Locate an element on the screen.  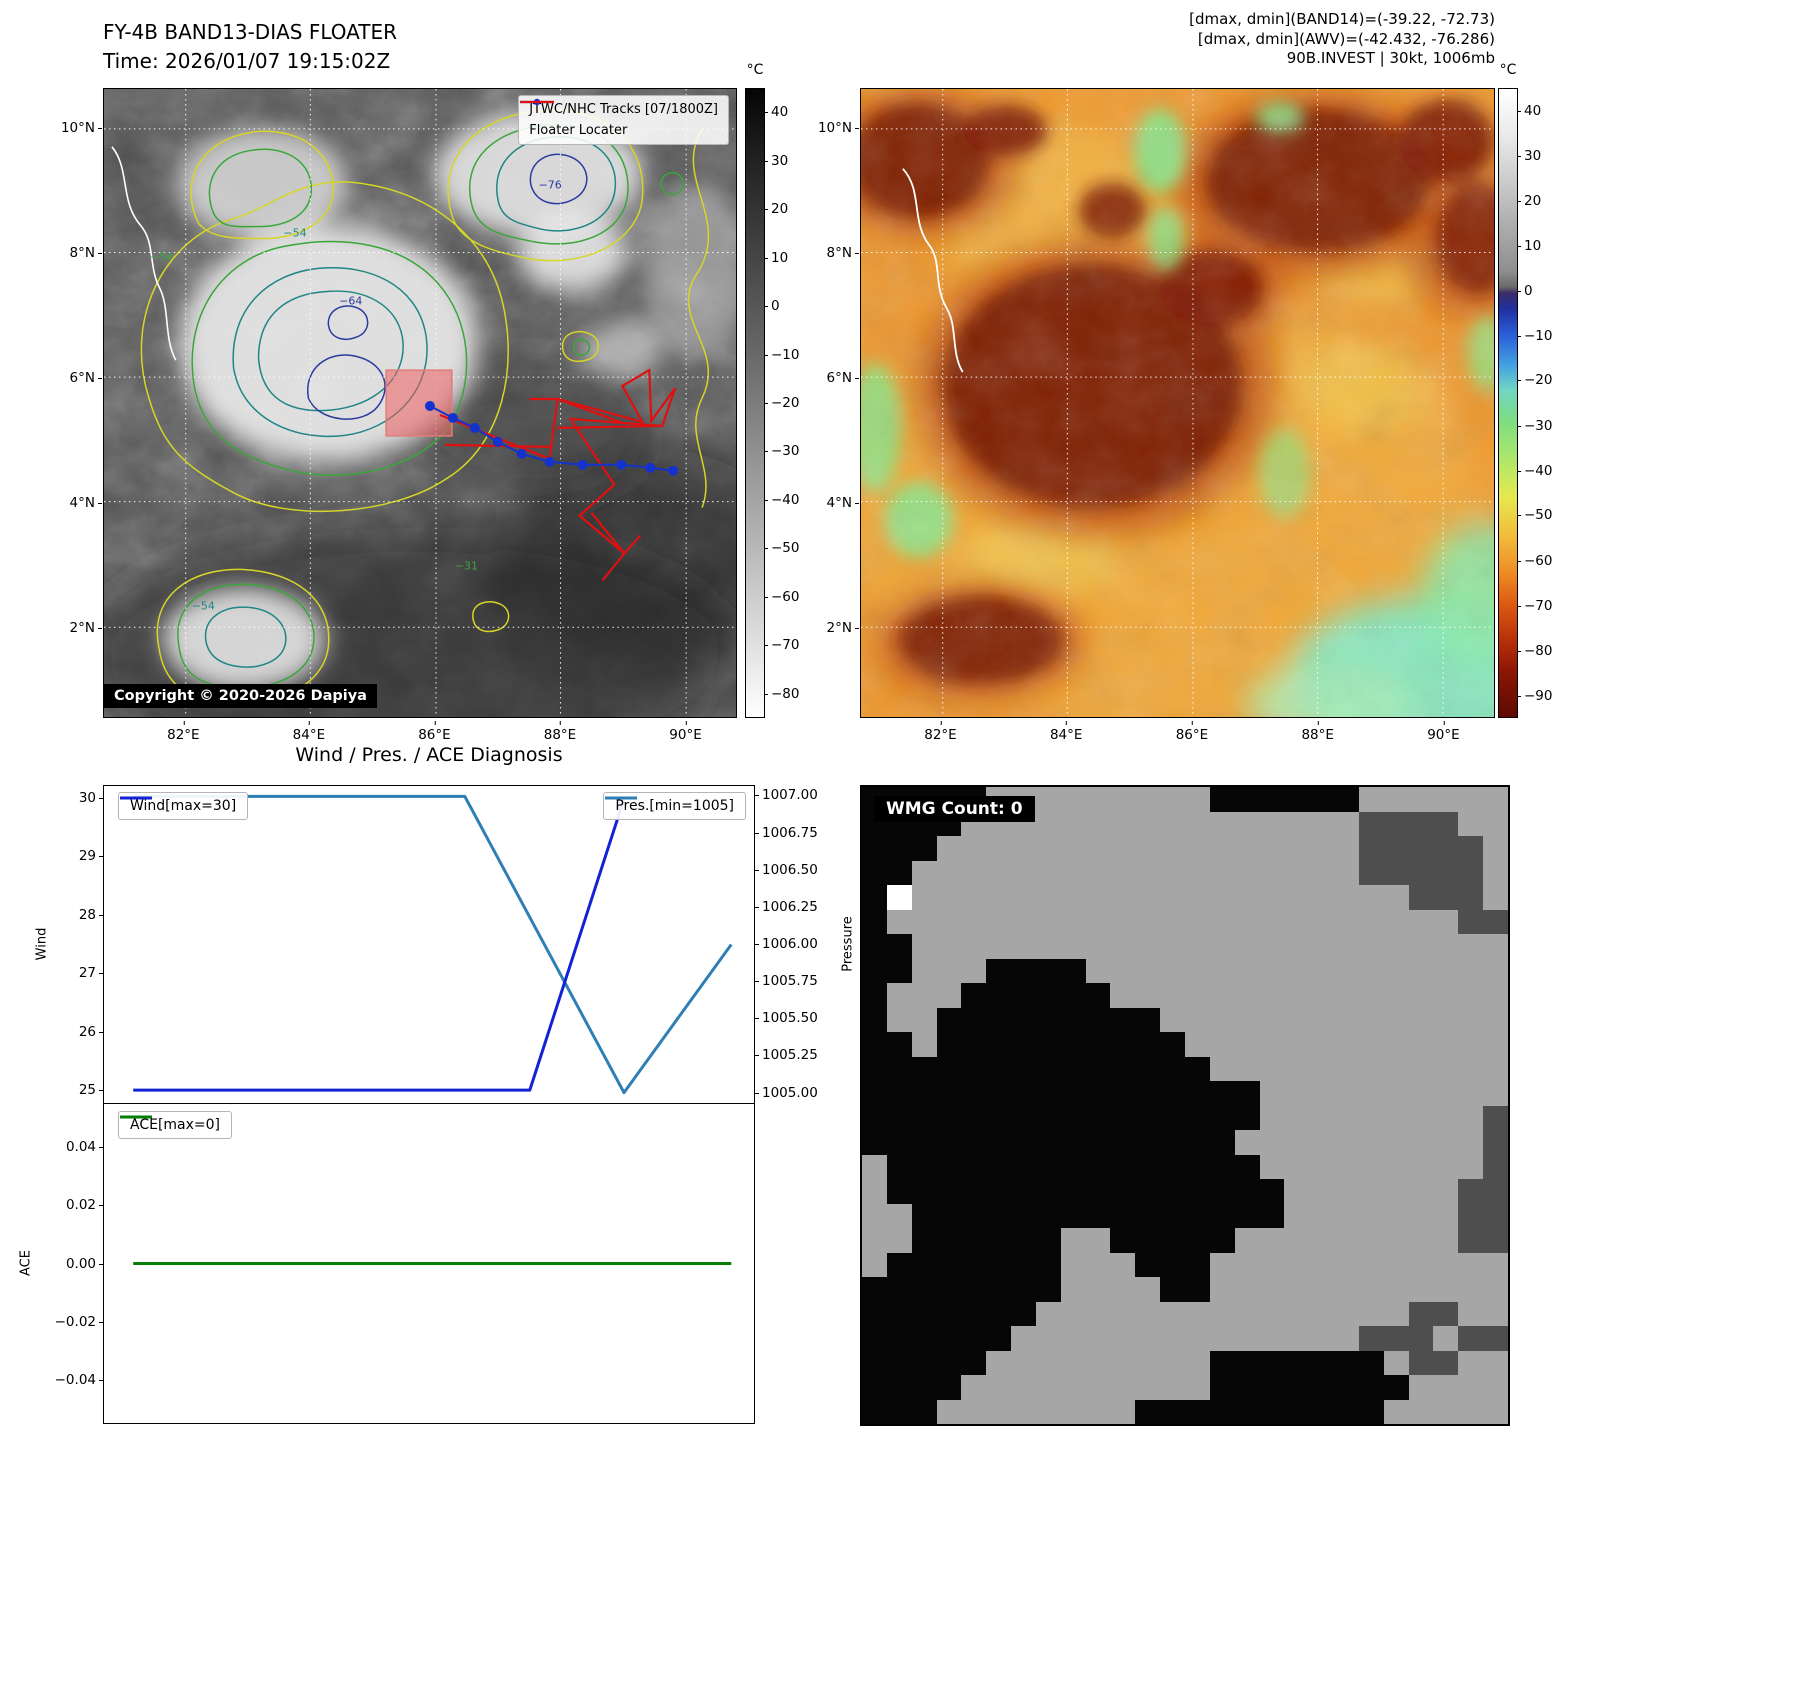
panel2-header-line1: [dmax, dmin](BAND14)=(-39.22, -72.73) is located at coordinates (1342, 19).